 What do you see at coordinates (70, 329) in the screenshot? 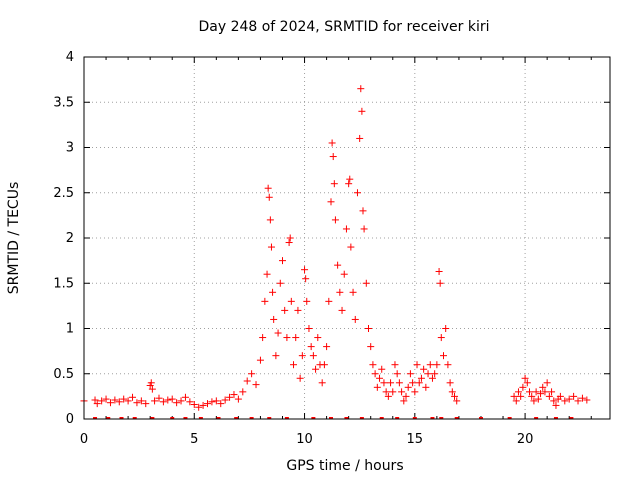
I see `y-tick-label: 1` at bounding box center [70, 329].